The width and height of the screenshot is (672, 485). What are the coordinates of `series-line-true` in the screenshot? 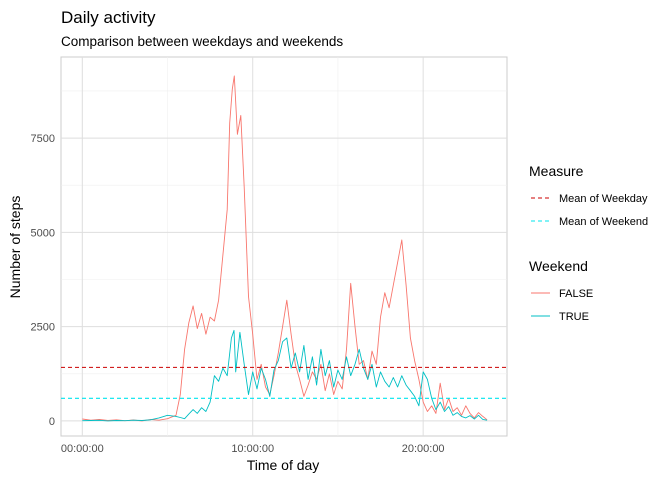 It's located at (285, 375).